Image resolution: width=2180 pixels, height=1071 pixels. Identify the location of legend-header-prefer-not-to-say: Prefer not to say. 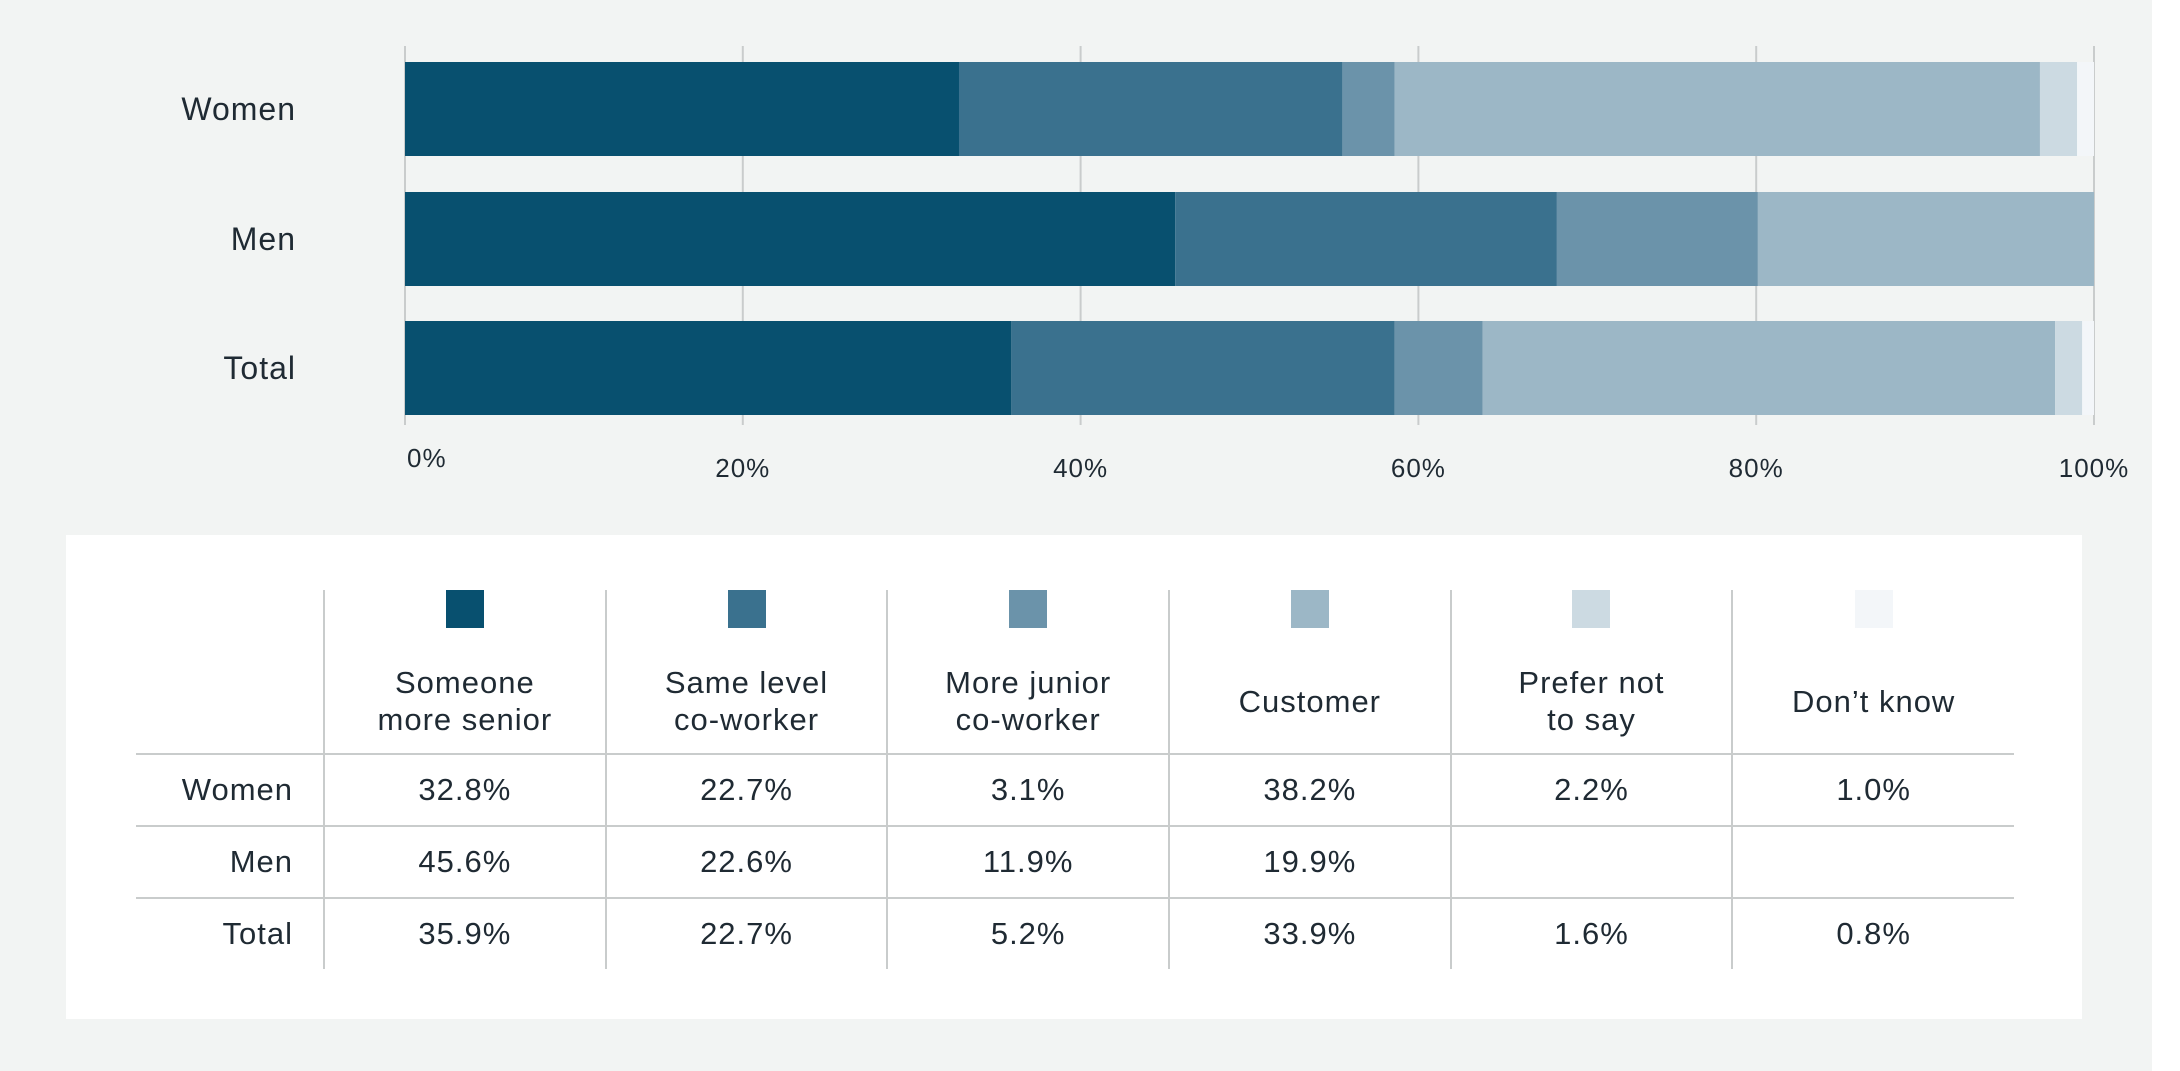
(1591, 672).